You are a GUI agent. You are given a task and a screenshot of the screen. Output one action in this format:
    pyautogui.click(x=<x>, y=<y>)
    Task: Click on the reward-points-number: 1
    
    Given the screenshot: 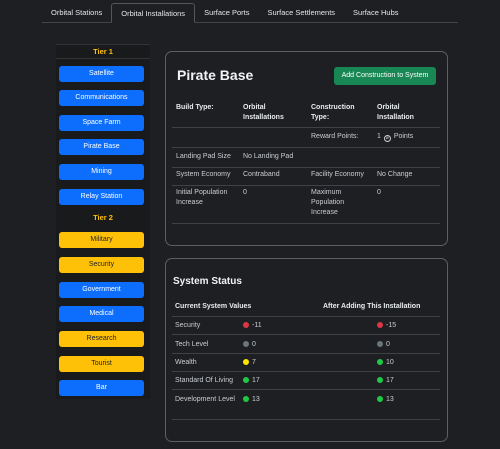 What is the action you would take?
    pyautogui.click(x=379, y=136)
    